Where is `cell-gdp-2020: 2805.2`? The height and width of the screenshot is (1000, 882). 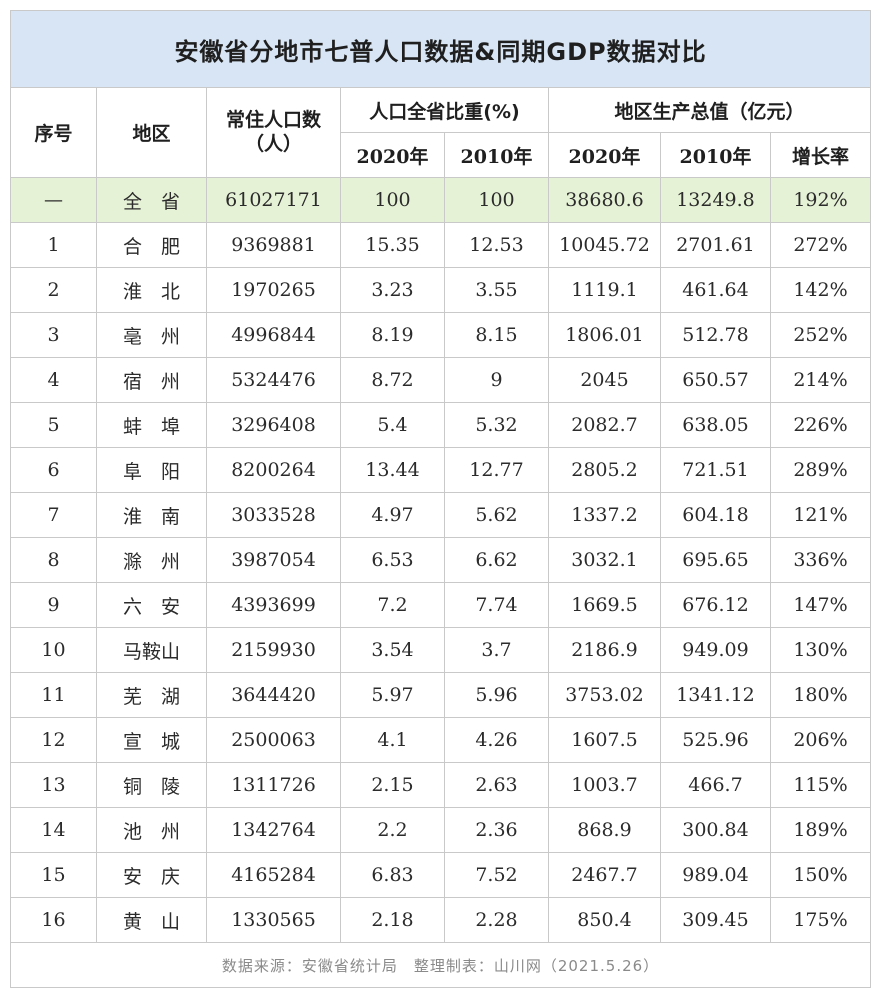
cell-gdp-2020: 2805.2 is located at coordinates (604, 470).